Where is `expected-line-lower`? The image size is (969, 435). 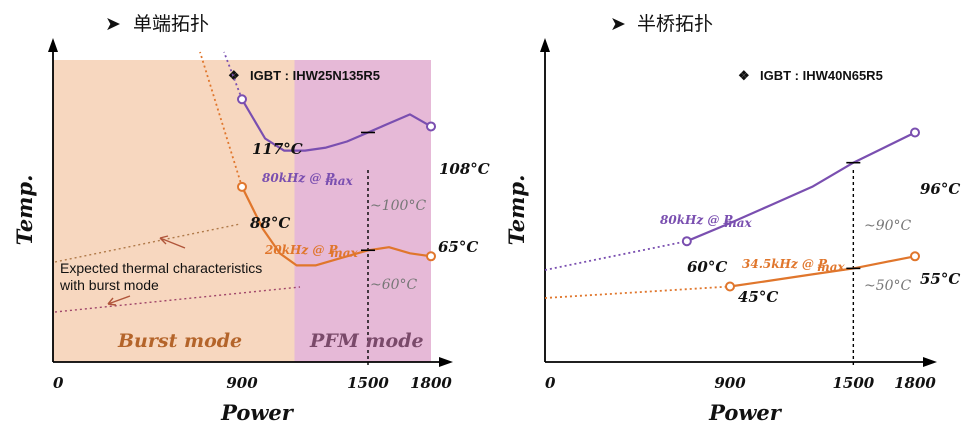 expected-line-lower is located at coordinates (177, 299).